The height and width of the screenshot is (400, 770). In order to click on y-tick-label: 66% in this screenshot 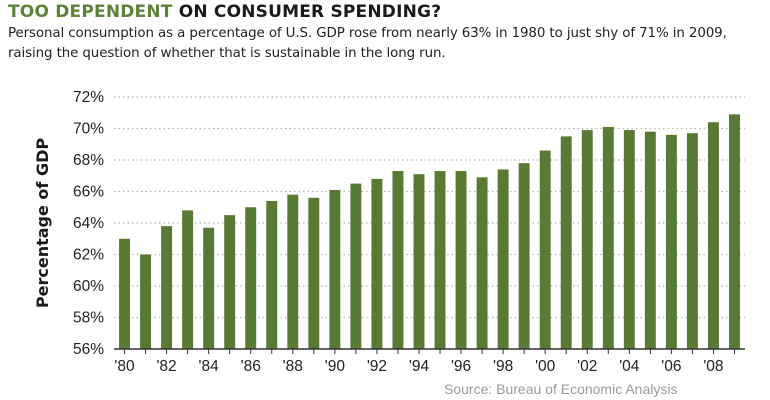, I will do `click(88, 192)`.